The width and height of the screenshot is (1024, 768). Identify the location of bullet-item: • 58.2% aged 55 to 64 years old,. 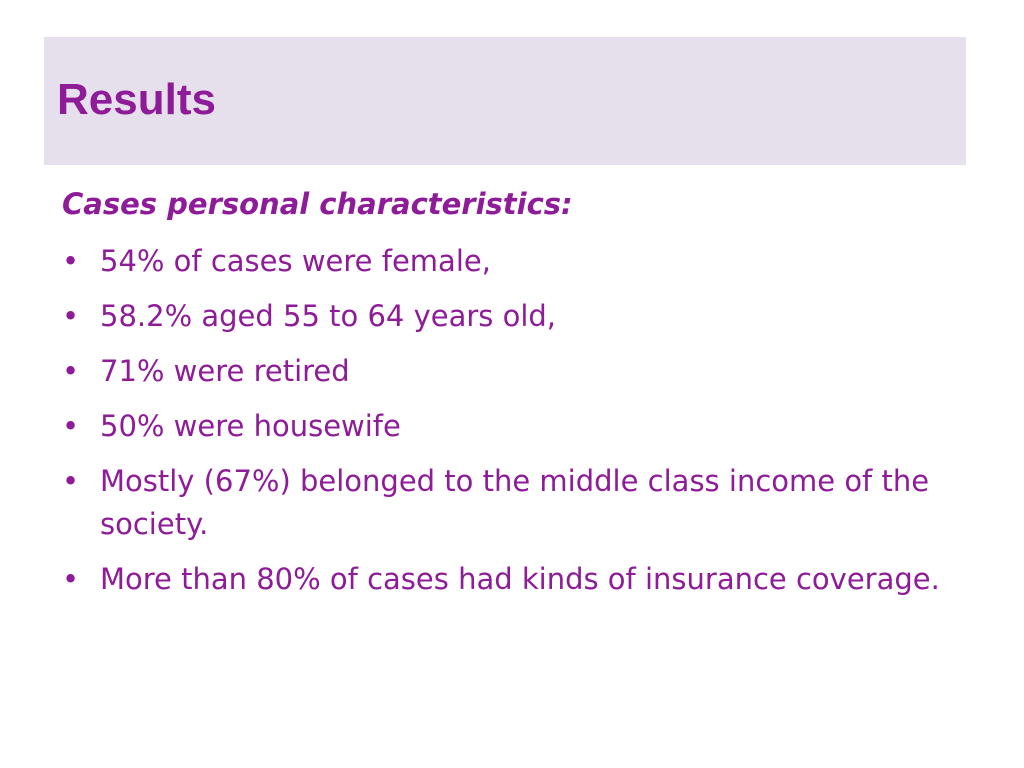
(512, 316).